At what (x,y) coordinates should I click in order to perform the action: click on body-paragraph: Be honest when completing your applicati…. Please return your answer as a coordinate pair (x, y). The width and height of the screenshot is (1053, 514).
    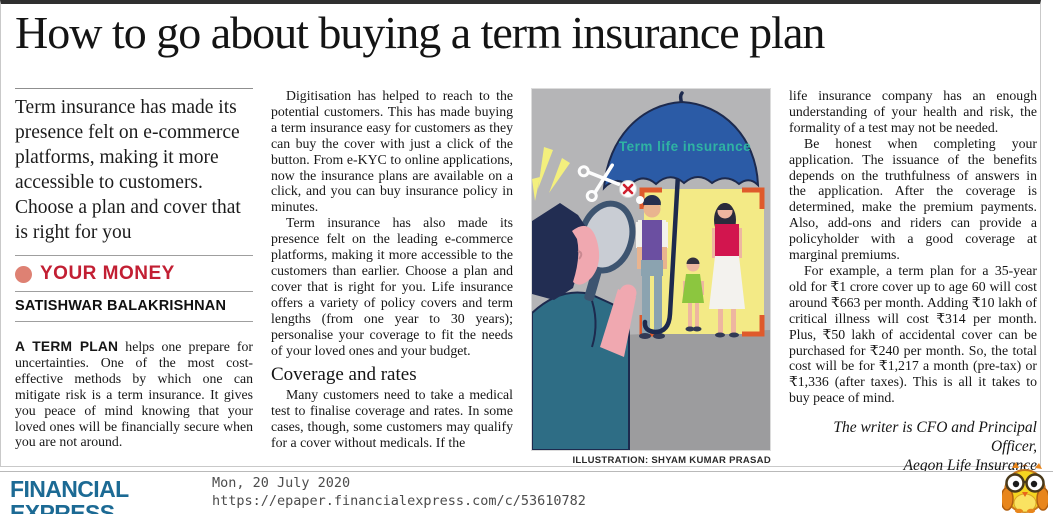
    Looking at the image, I should click on (913, 199).